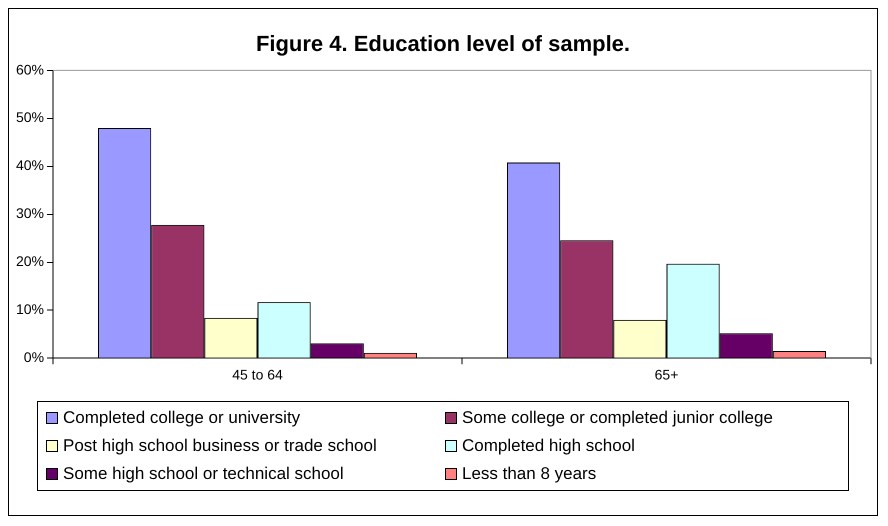  Describe the element at coordinates (529, 474) in the screenshot. I see `legend-label: Less than 8 years` at that location.